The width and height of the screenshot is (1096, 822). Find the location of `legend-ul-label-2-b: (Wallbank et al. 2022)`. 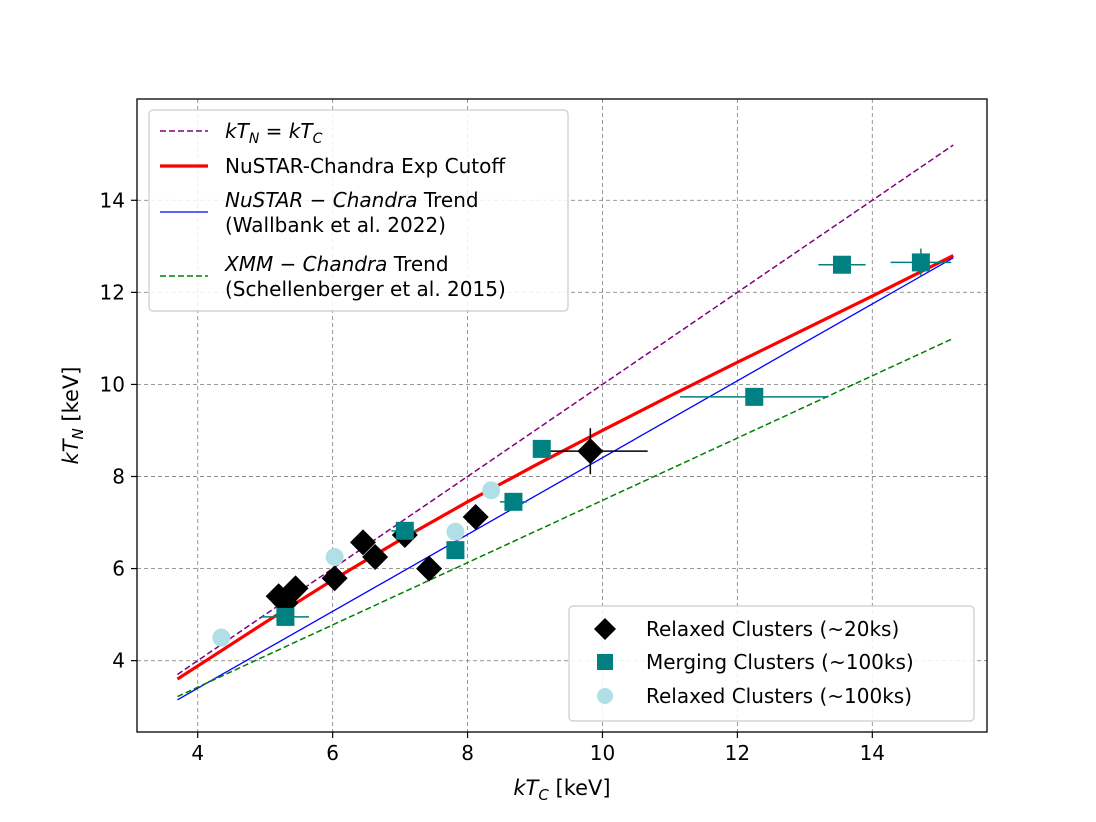

legend-ul-label-2-b: (Wallbank et al. 2022) is located at coordinates (335, 225).